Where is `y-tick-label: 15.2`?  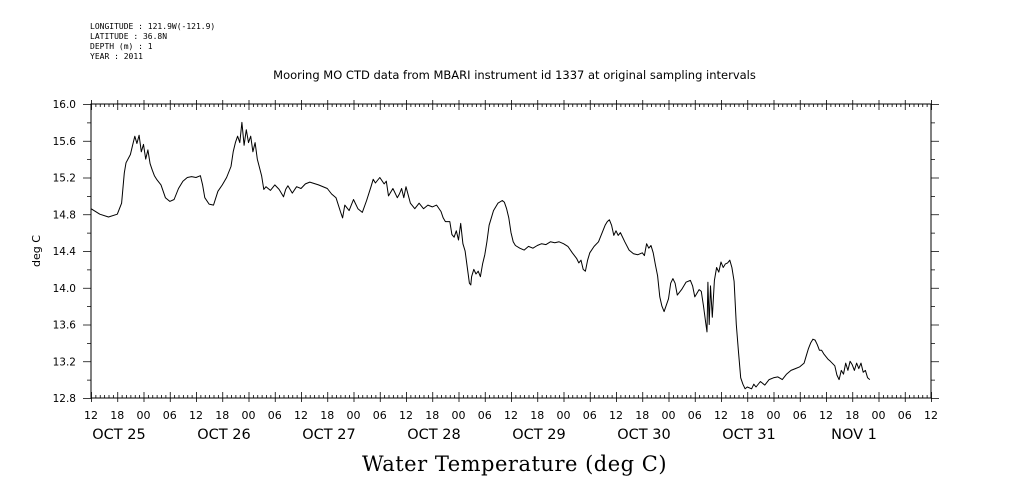 y-tick-label: 15.2 is located at coordinates (64, 179).